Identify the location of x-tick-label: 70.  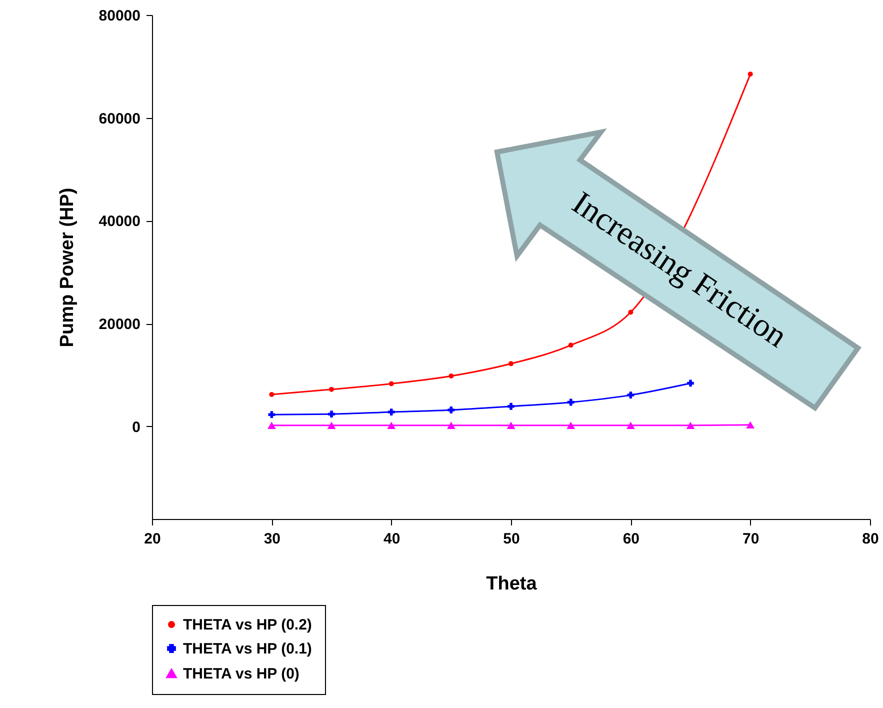
(751, 539).